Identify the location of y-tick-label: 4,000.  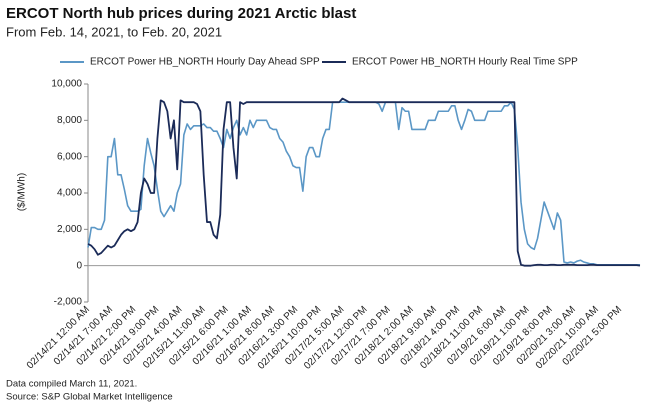
(69, 193).